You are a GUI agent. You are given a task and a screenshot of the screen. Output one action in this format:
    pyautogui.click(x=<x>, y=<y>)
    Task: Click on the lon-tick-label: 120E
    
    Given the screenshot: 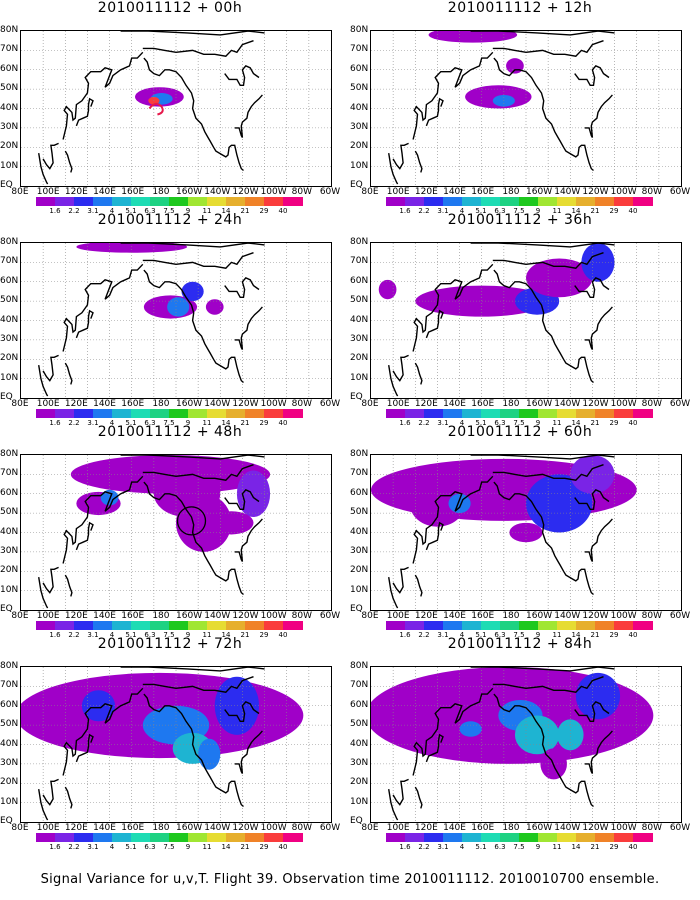 What is the action you would take?
    pyautogui.click(x=76, y=616)
    